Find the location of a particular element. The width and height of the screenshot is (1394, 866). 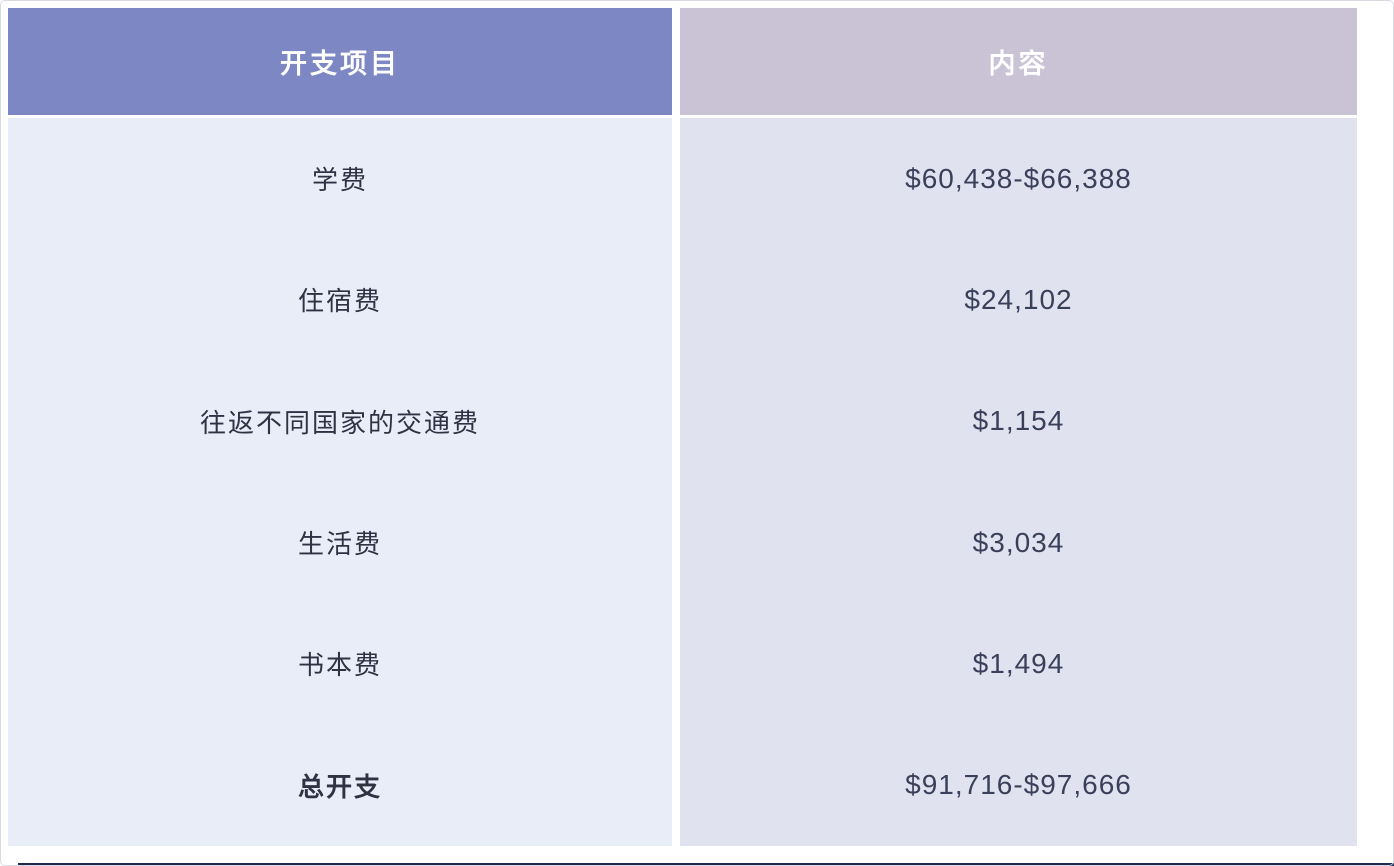

expense-item-cell: 书本费 is located at coordinates (340, 664).